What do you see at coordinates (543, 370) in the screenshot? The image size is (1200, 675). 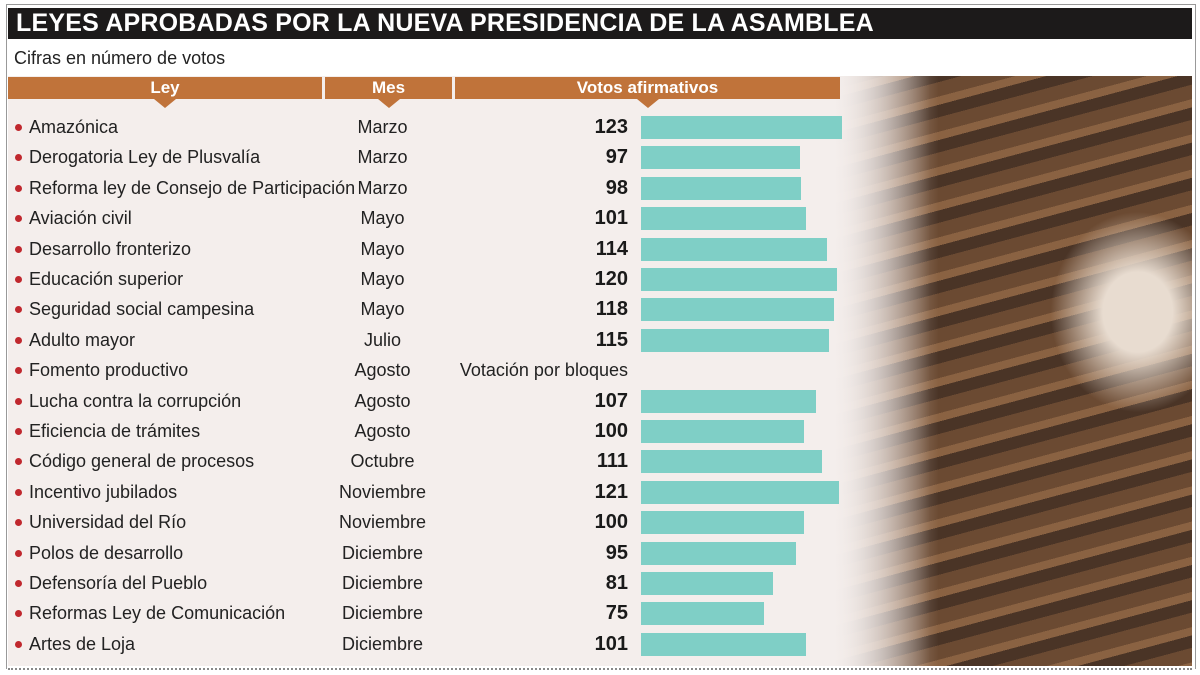 I see `votos-note: Votación por bloques` at bounding box center [543, 370].